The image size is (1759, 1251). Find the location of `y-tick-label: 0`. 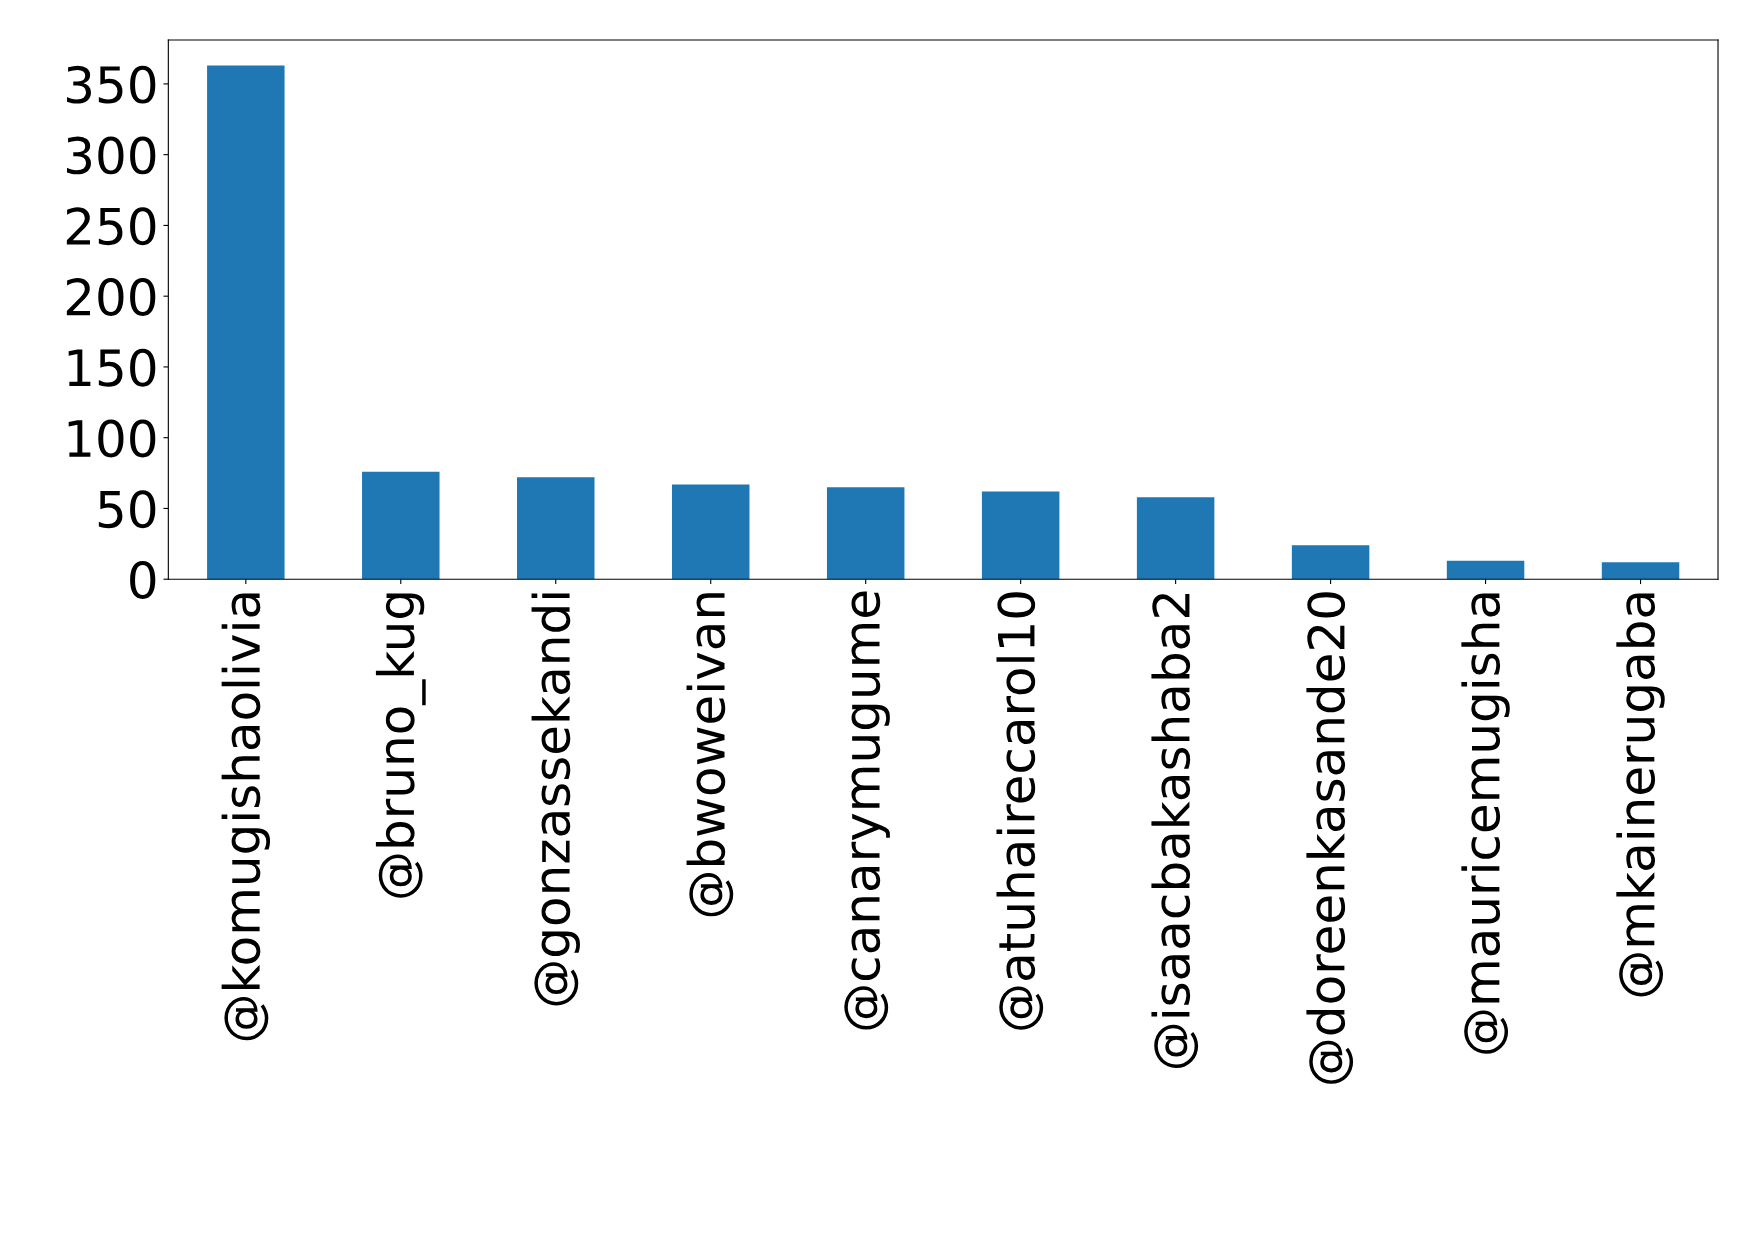

y-tick-label: 0 is located at coordinates (143, 580).